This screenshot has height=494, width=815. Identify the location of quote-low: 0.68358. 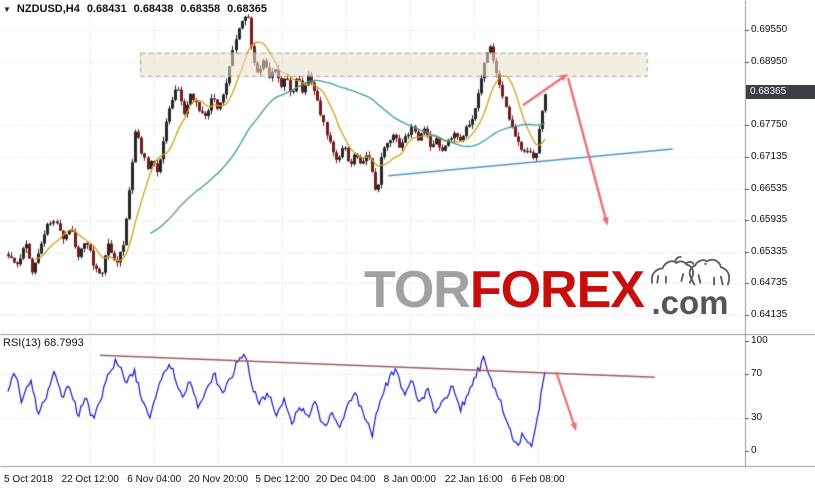
(200, 9).